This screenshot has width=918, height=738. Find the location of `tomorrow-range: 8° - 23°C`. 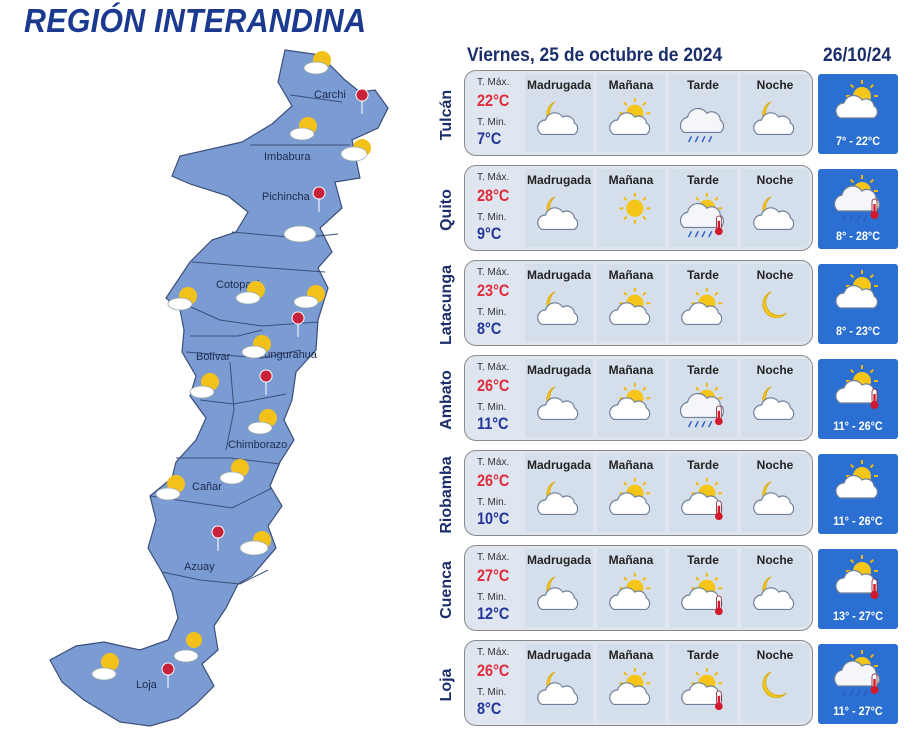

tomorrow-range: 8° - 23°C is located at coordinates (858, 331).